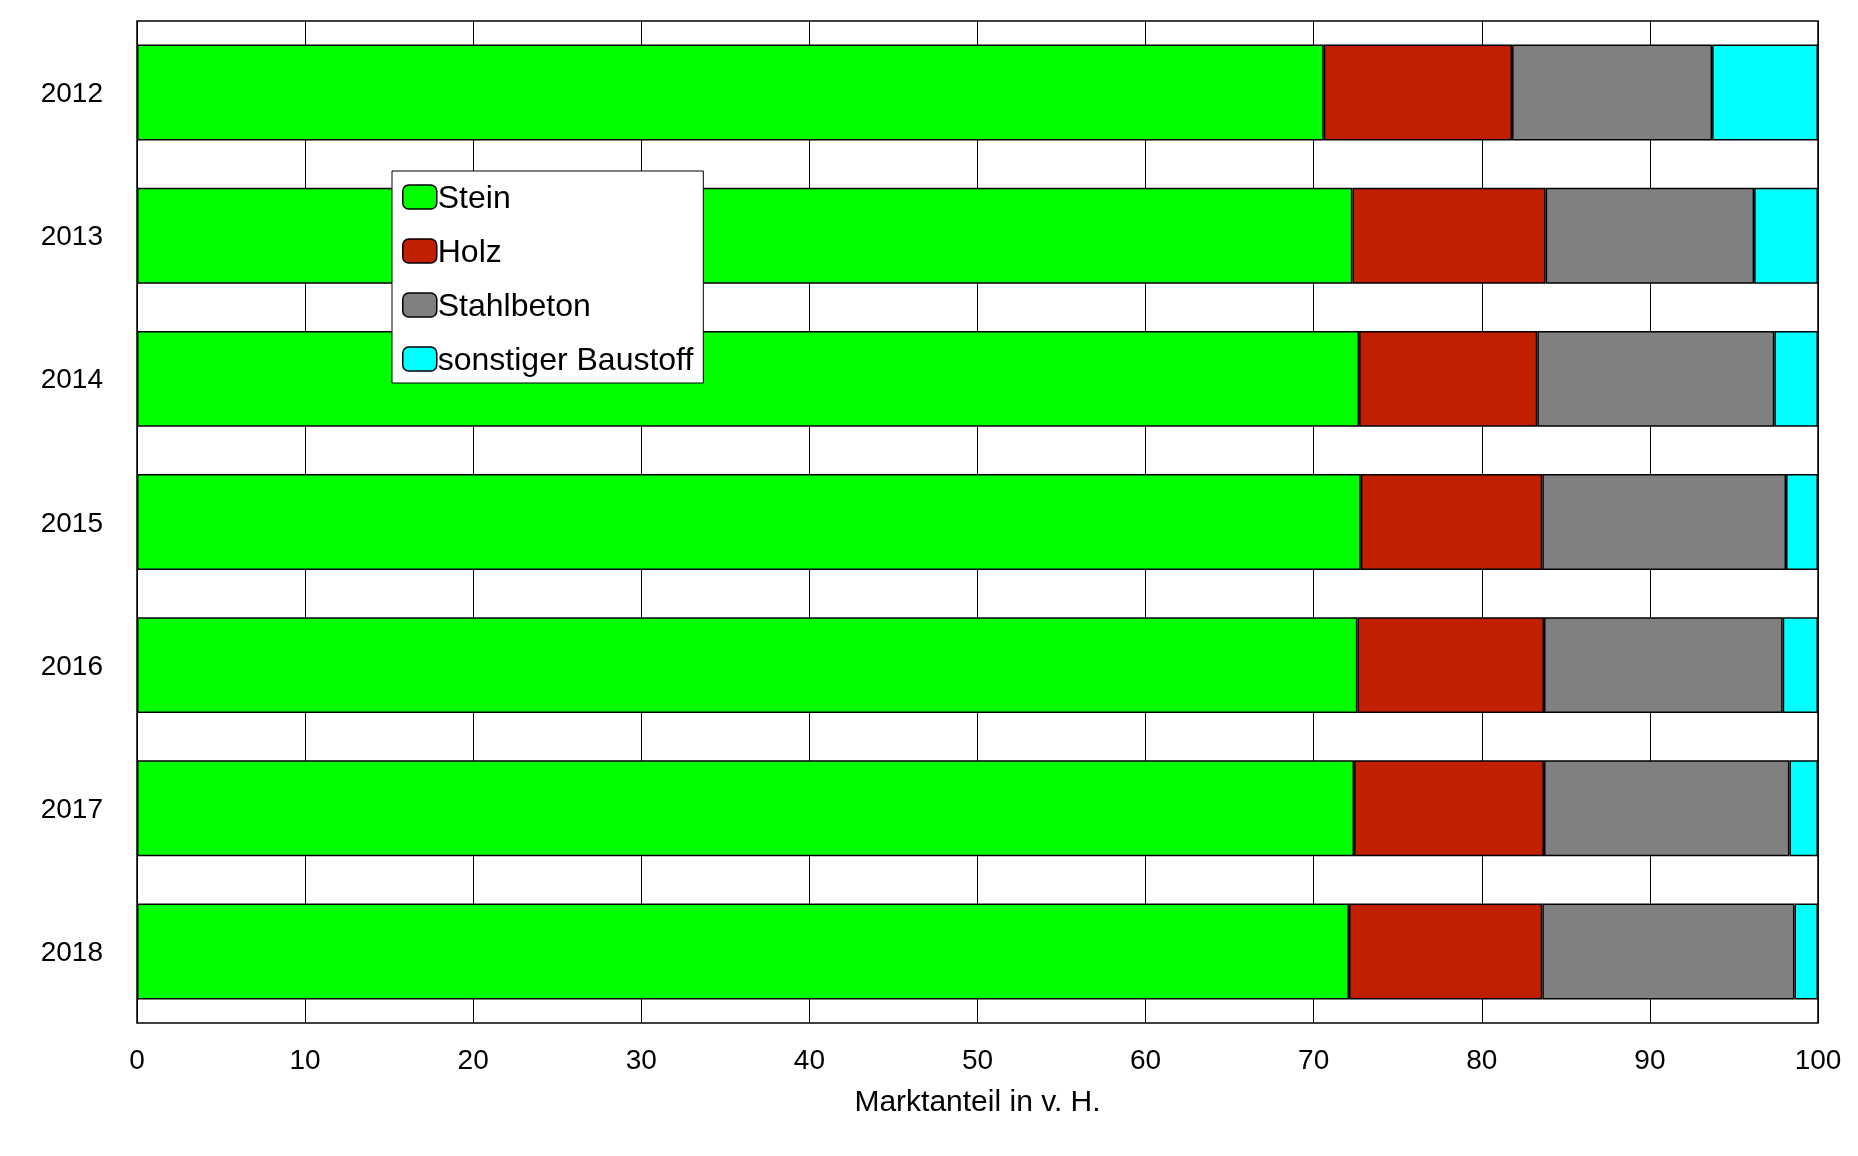 The width and height of the screenshot is (1858, 1156). Describe the element at coordinates (71, 522) in the screenshot. I see `y-tick-label: 2015` at that location.